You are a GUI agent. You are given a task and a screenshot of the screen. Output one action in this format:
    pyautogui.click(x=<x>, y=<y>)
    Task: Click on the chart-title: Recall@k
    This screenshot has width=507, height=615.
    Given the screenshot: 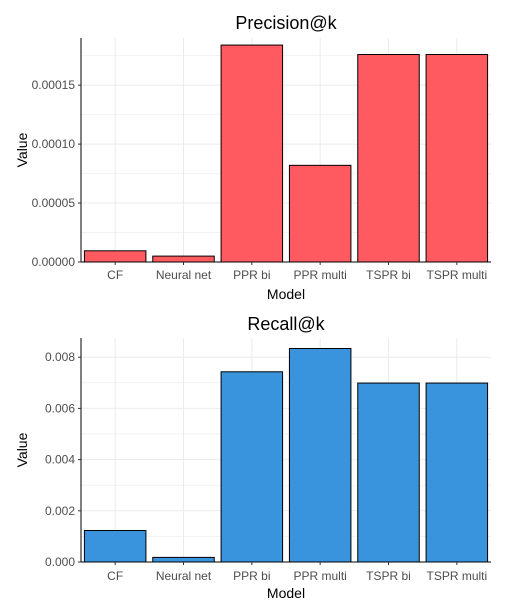 What is the action you would take?
    pyautogui.click(x=286, y=324)
    